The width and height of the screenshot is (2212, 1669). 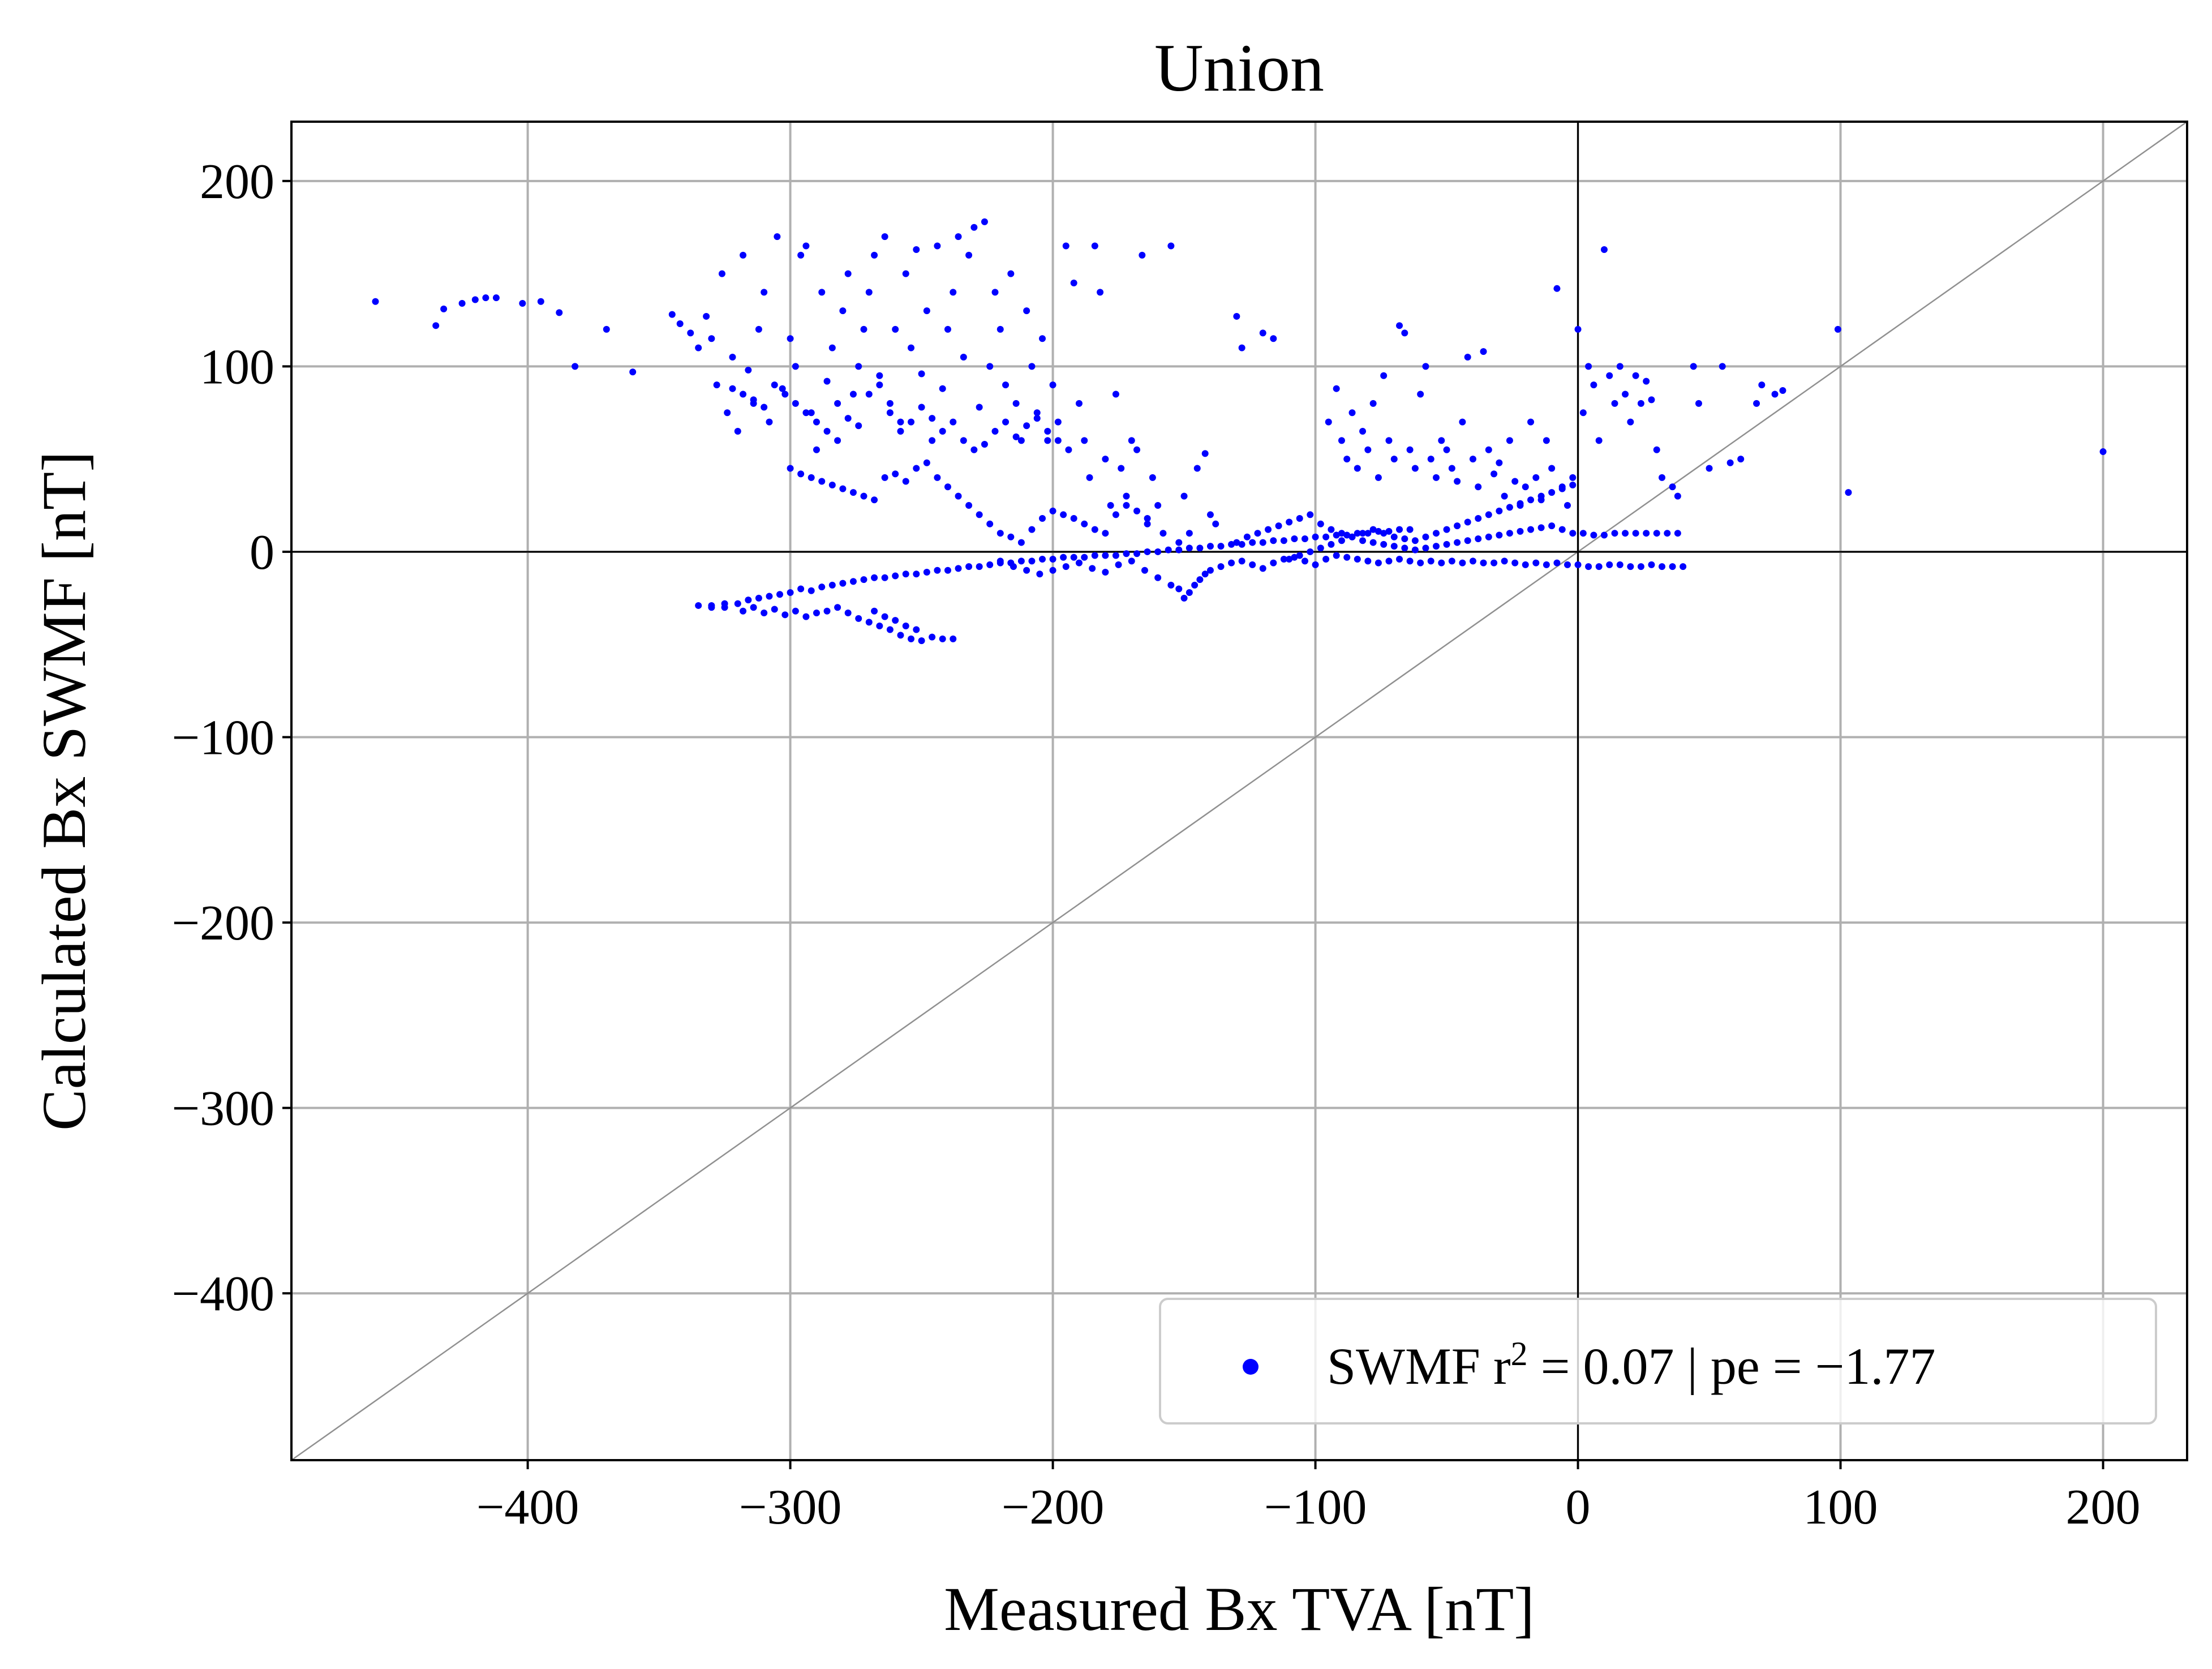 What do you see at coordinates (237, 182) in the screenshot?
I see `y-tick-label: 200` at bounding box center [237, 182].